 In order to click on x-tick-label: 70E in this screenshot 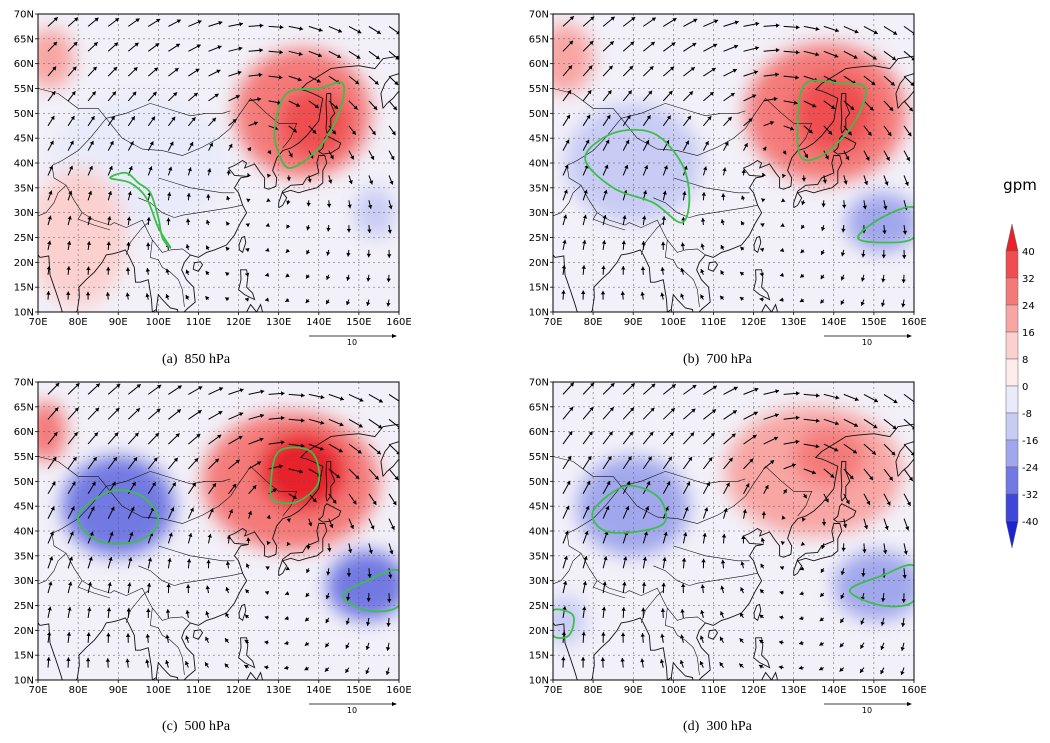, I will do `click(37, 322)`.